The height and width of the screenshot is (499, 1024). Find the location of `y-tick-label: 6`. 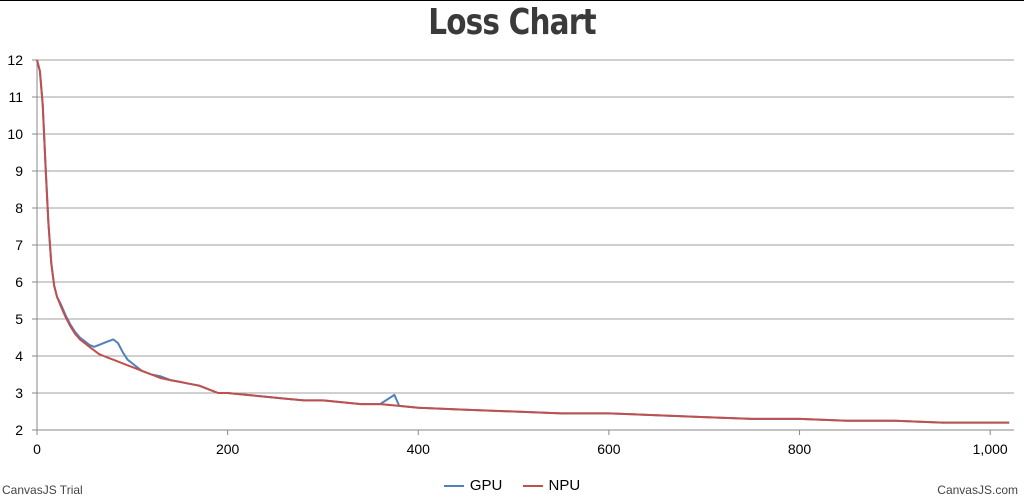

y-tick-label: 6 is located at coordinates (19, 282).